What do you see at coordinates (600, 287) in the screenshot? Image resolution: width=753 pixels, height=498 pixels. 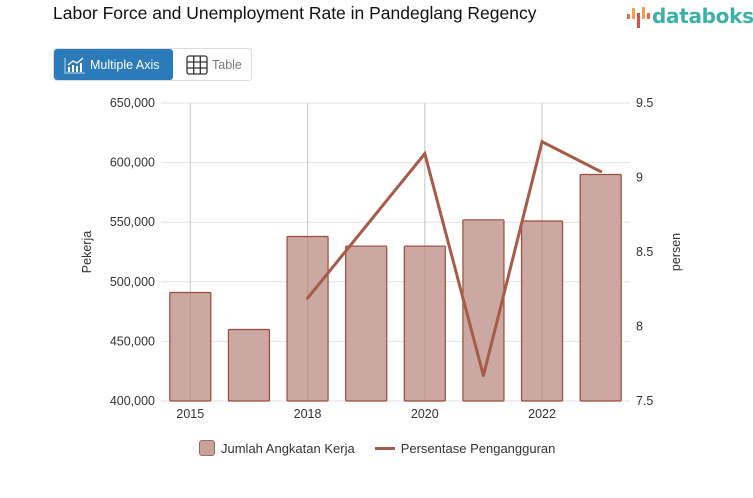 I see `bar-2023` at bounding box center [600, 287].